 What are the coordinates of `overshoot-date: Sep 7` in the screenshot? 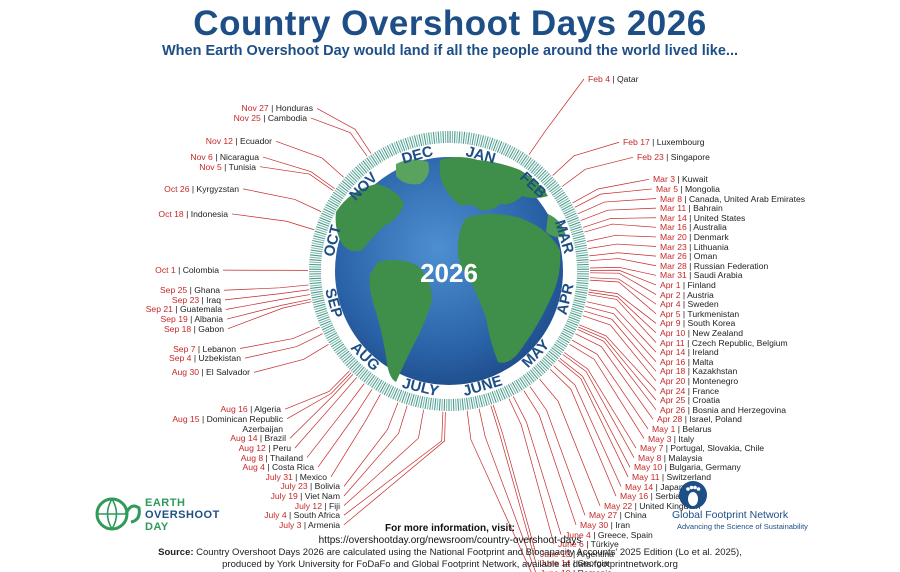 It's located at (184, 348).